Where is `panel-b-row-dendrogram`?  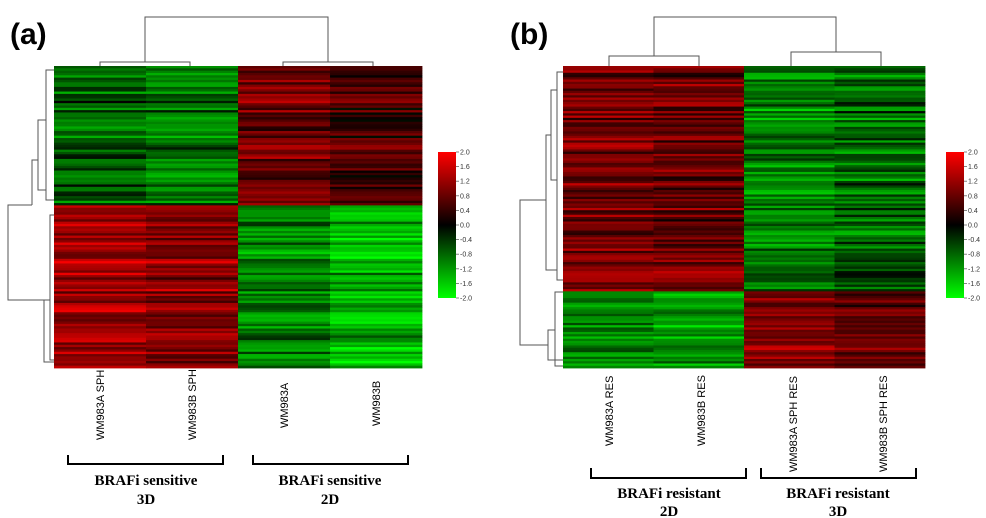 panel-b-row-dendrogram is located at coordinates (541, 219).